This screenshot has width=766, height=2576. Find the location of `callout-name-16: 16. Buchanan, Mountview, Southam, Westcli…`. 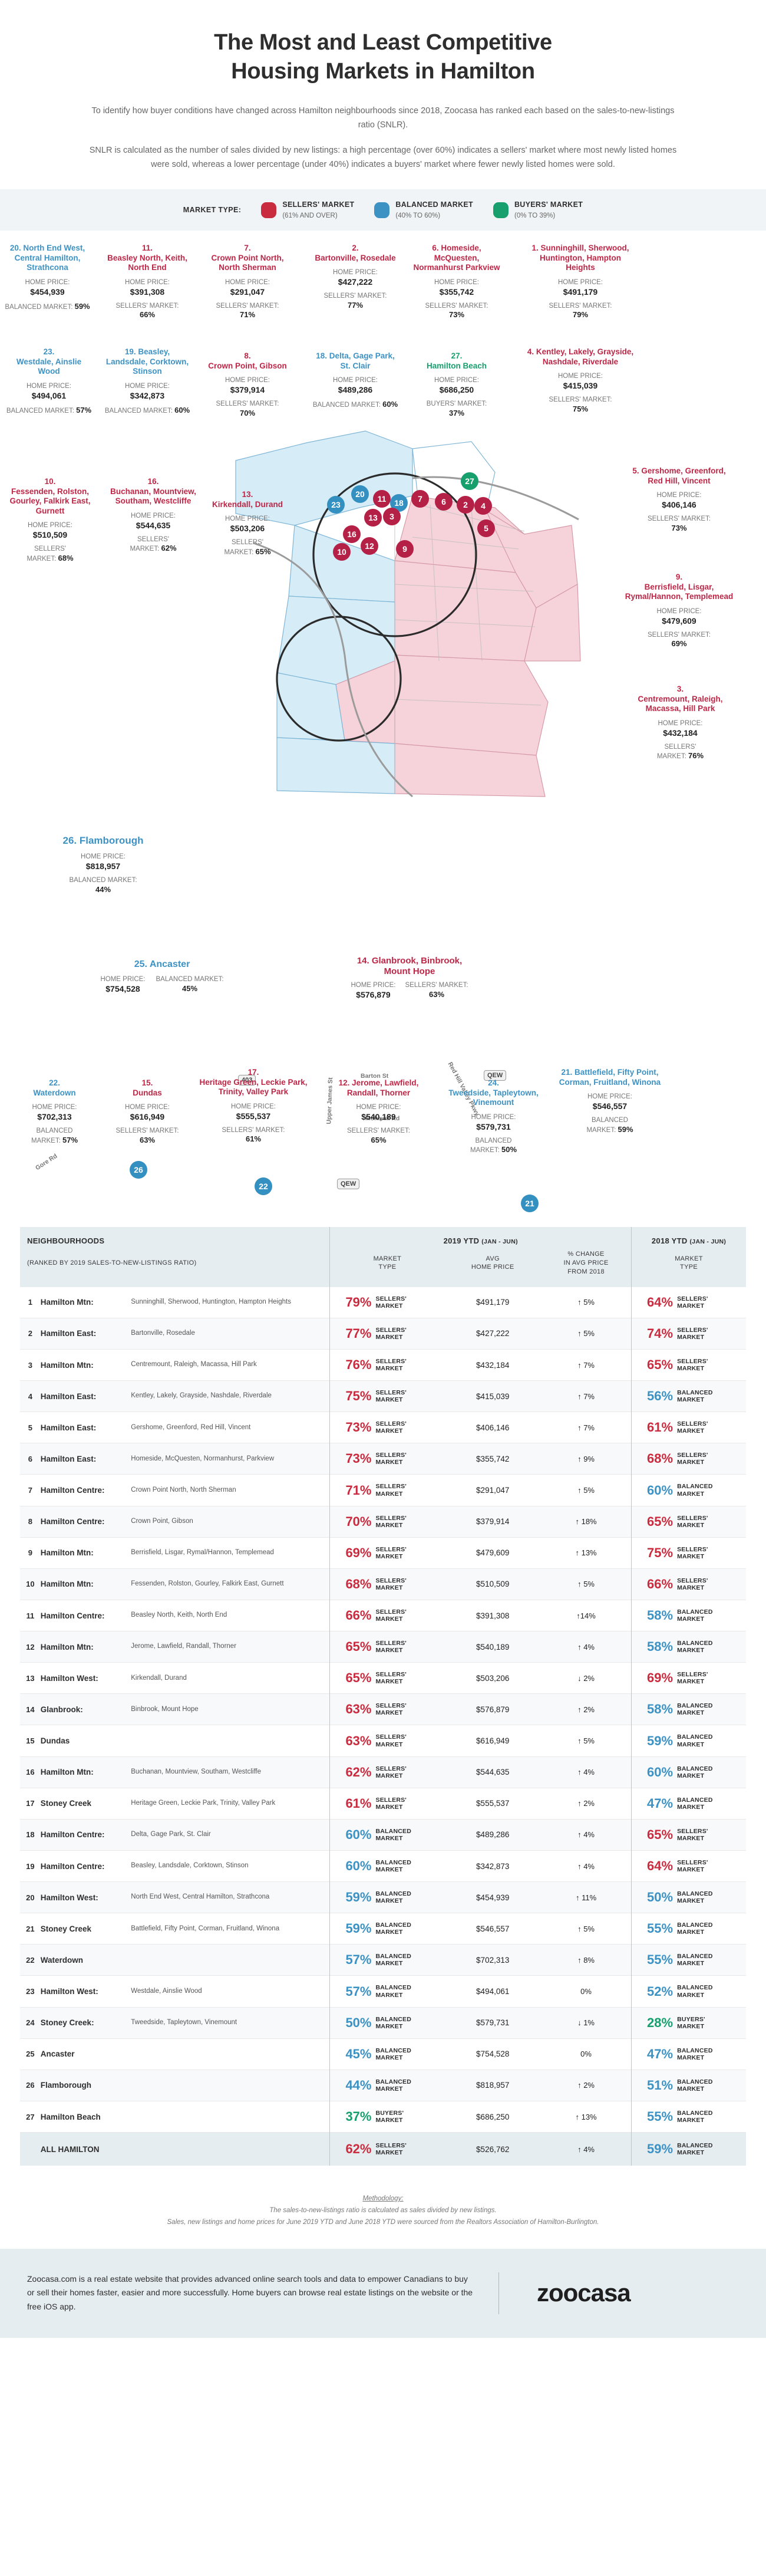

callout-name-16: 16. Buchanan, Mountview, Southam, Westcli… is located at coordinates (153, 492).